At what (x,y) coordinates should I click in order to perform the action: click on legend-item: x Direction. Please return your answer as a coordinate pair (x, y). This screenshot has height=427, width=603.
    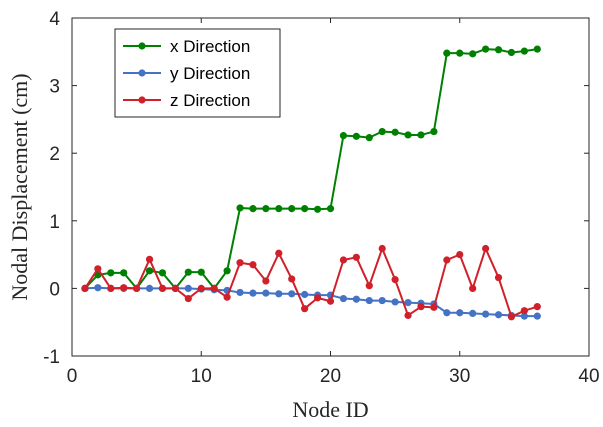
    Looking at the image, I should click on (186, 46).